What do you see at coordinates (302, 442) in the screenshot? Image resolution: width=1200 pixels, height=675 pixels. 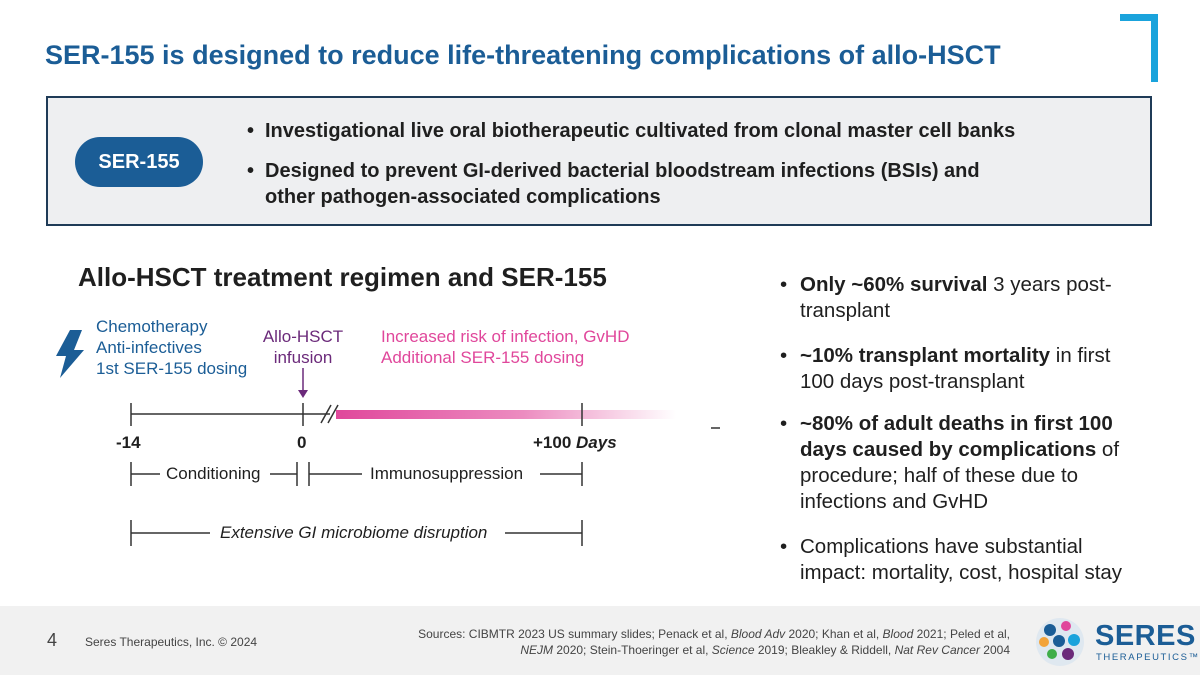 I see `tick-label-0: 0` at bounding box center [302, 442].